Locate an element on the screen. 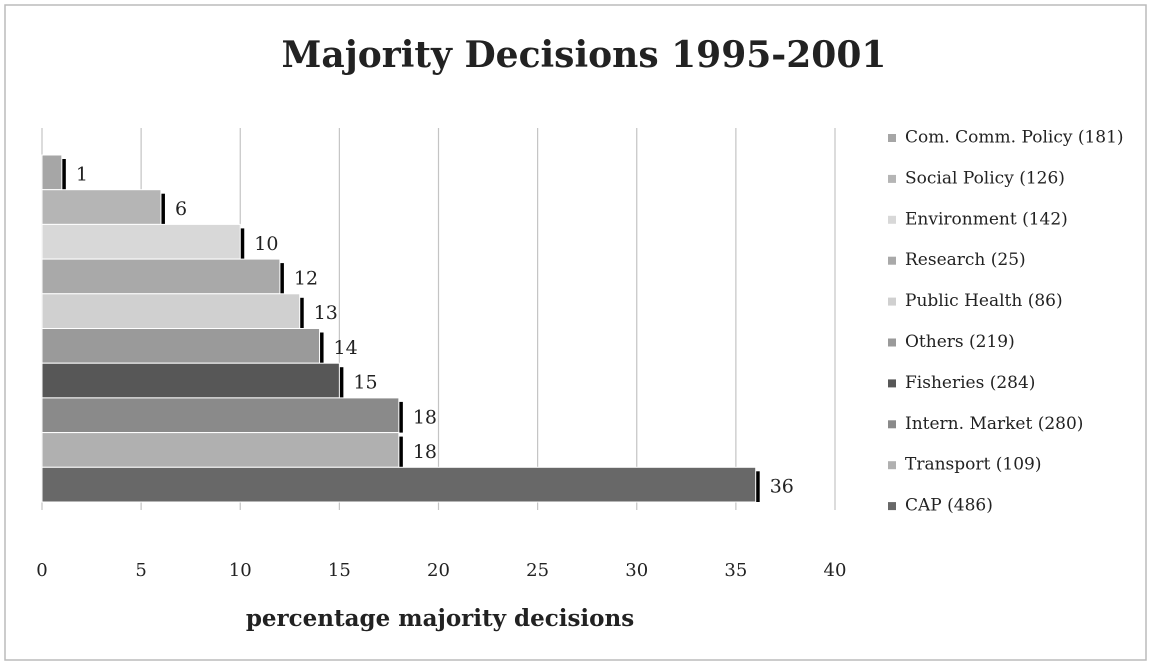  x-tick-label: 5 is located at coordinates (140, 570).